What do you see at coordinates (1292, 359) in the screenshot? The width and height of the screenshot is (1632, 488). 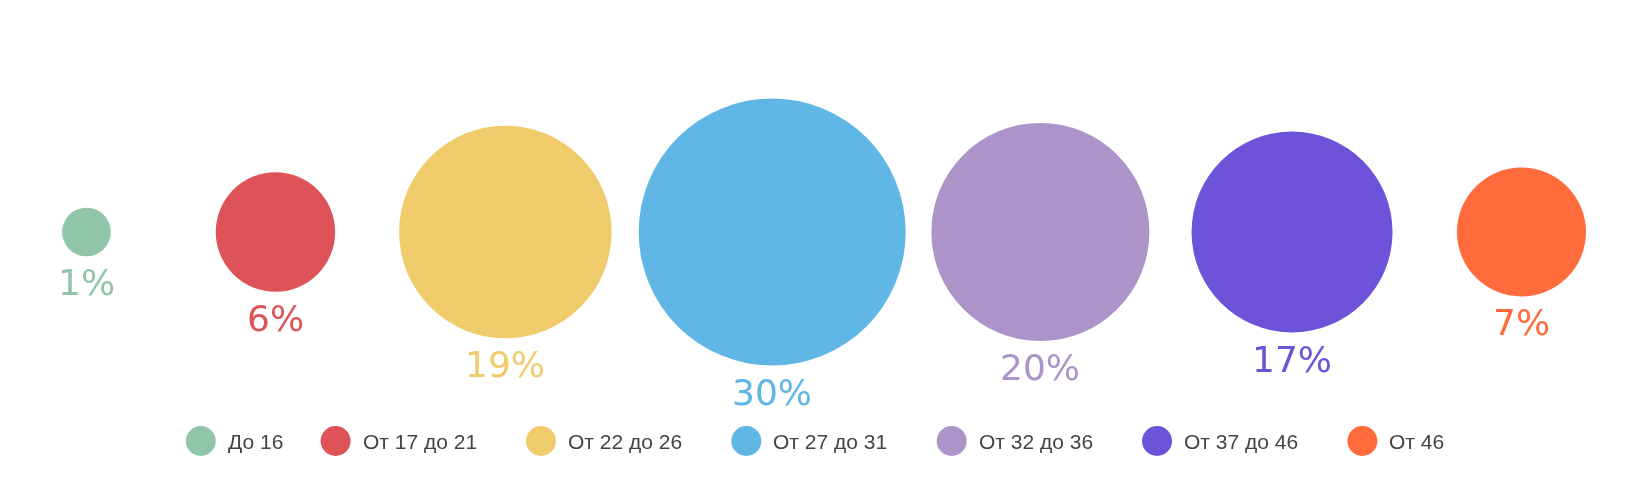 I see `data-label: 17%` at bounding box center [1292, 359].